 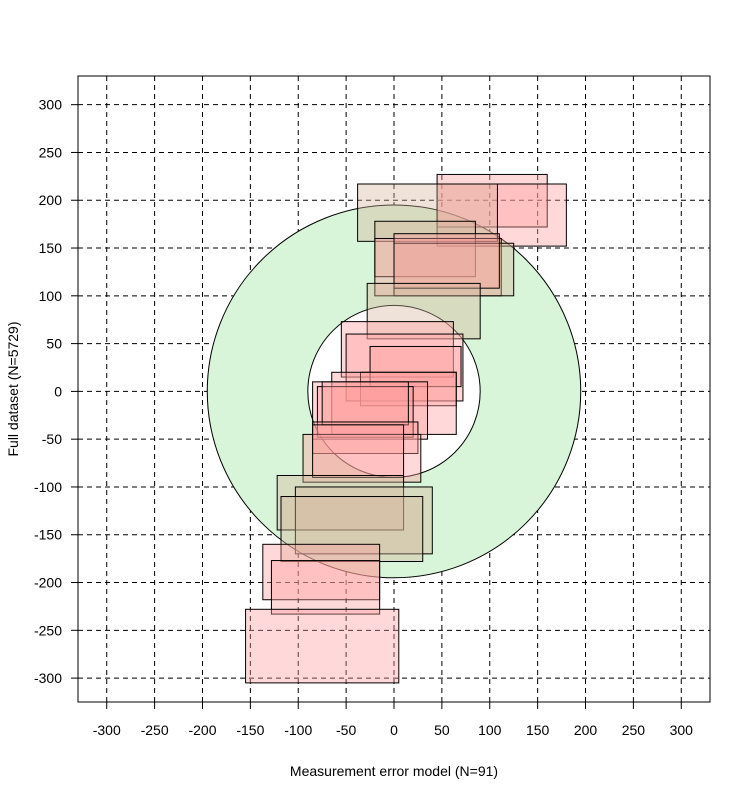 What do you see at coordinates (51, 105) in the screenshot?
I see `y-tick-label: 300` at bounding box center [51, 105].